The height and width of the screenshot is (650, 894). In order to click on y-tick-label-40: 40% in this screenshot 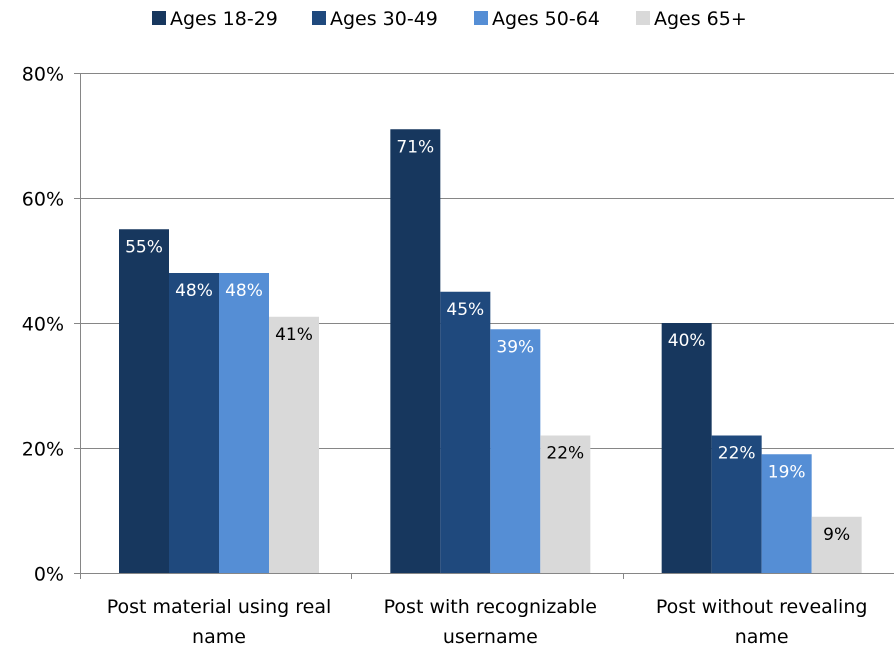, I will do `click(43, 325)`.